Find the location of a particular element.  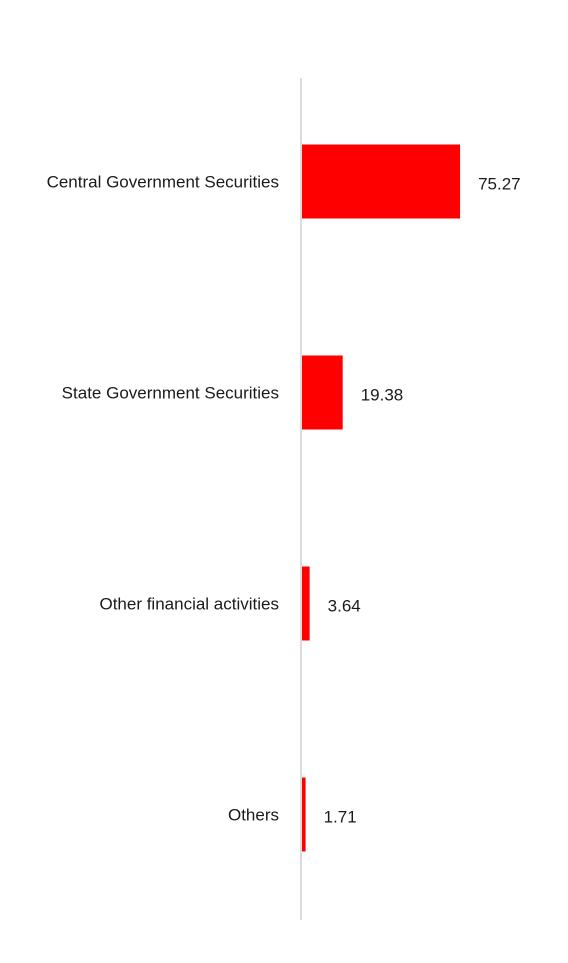

bar-central-government-securities is located at coordinates (381, 181).